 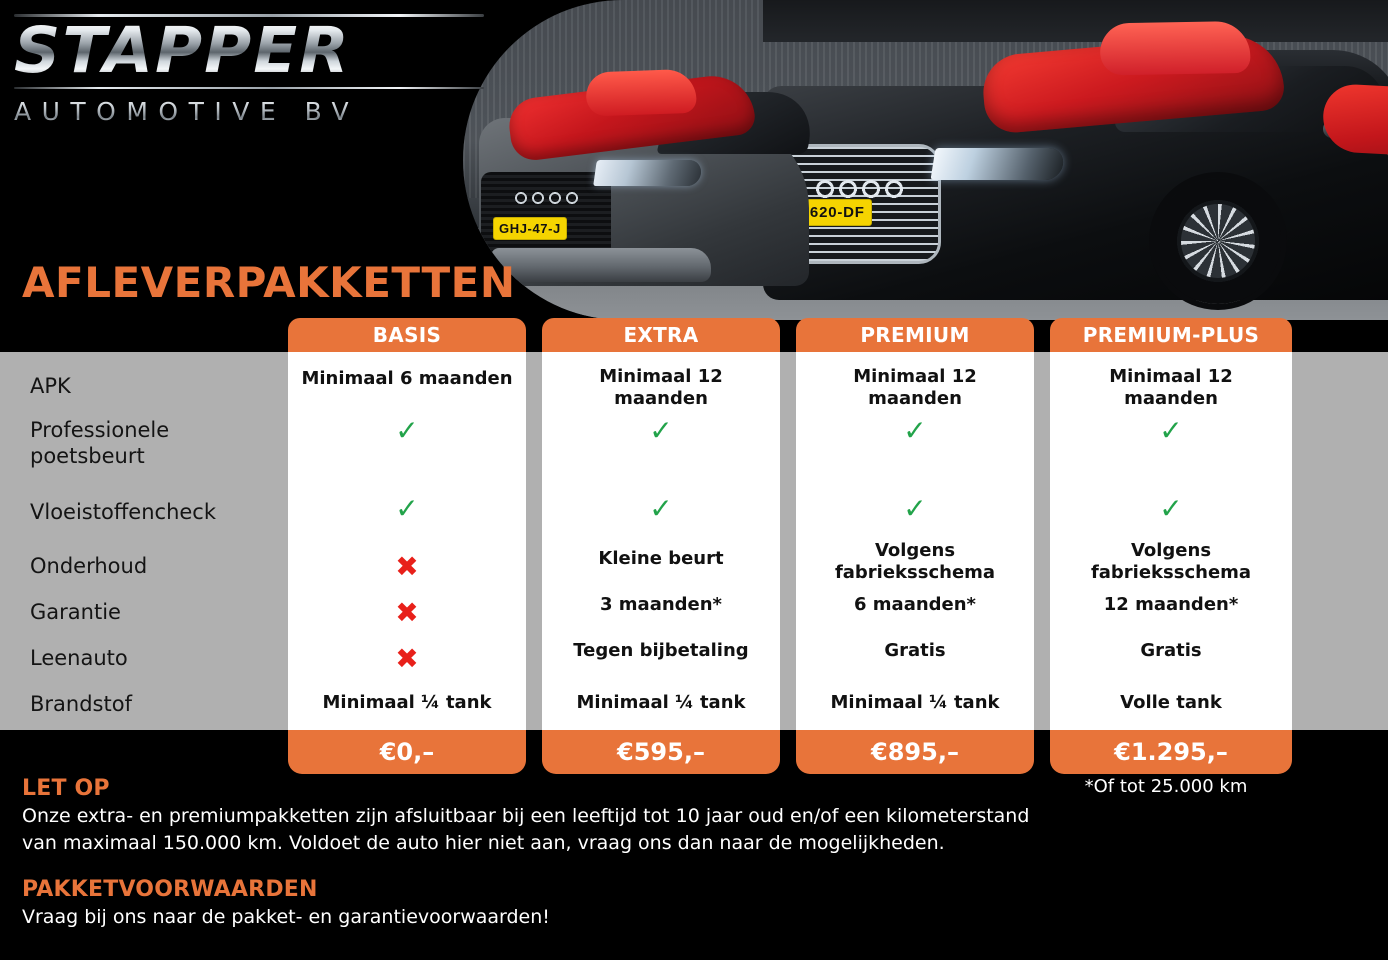 I want to click on cell-premium-vloeistoffencheck: ✓, so click(x=915, y=508).